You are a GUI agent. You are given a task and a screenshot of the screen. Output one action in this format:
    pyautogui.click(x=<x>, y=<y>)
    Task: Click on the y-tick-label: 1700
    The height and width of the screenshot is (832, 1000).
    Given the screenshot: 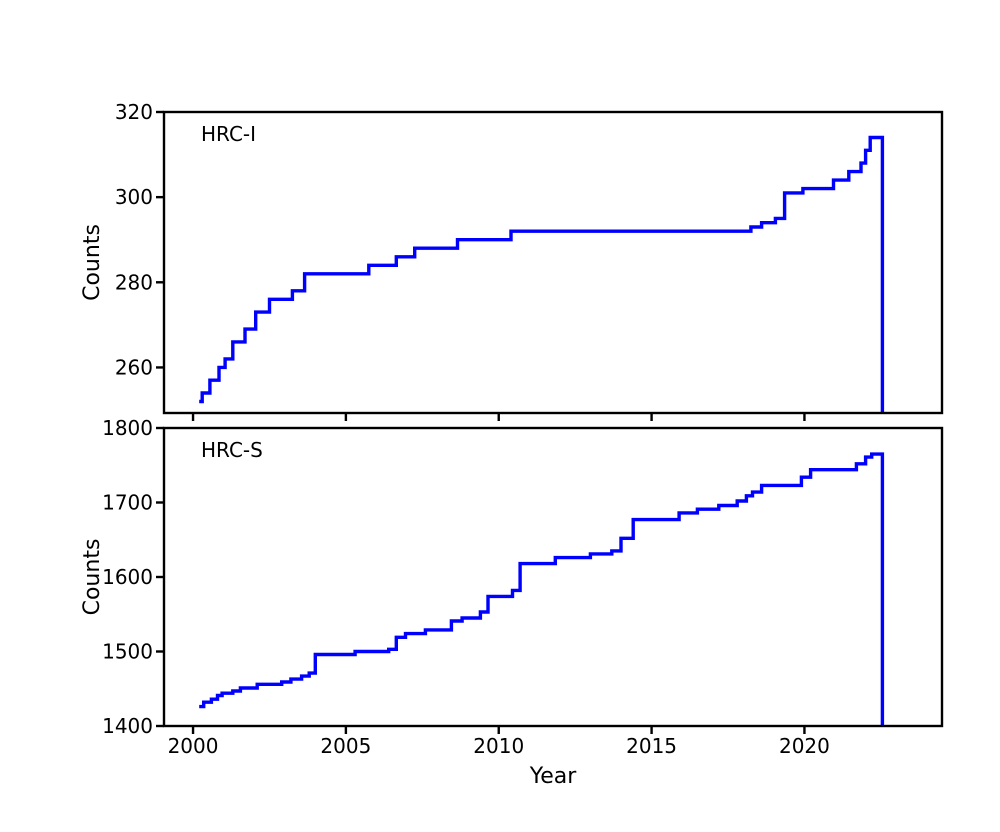 What is the action you would take?
    pyautogui.click(x=127, y=503)
    